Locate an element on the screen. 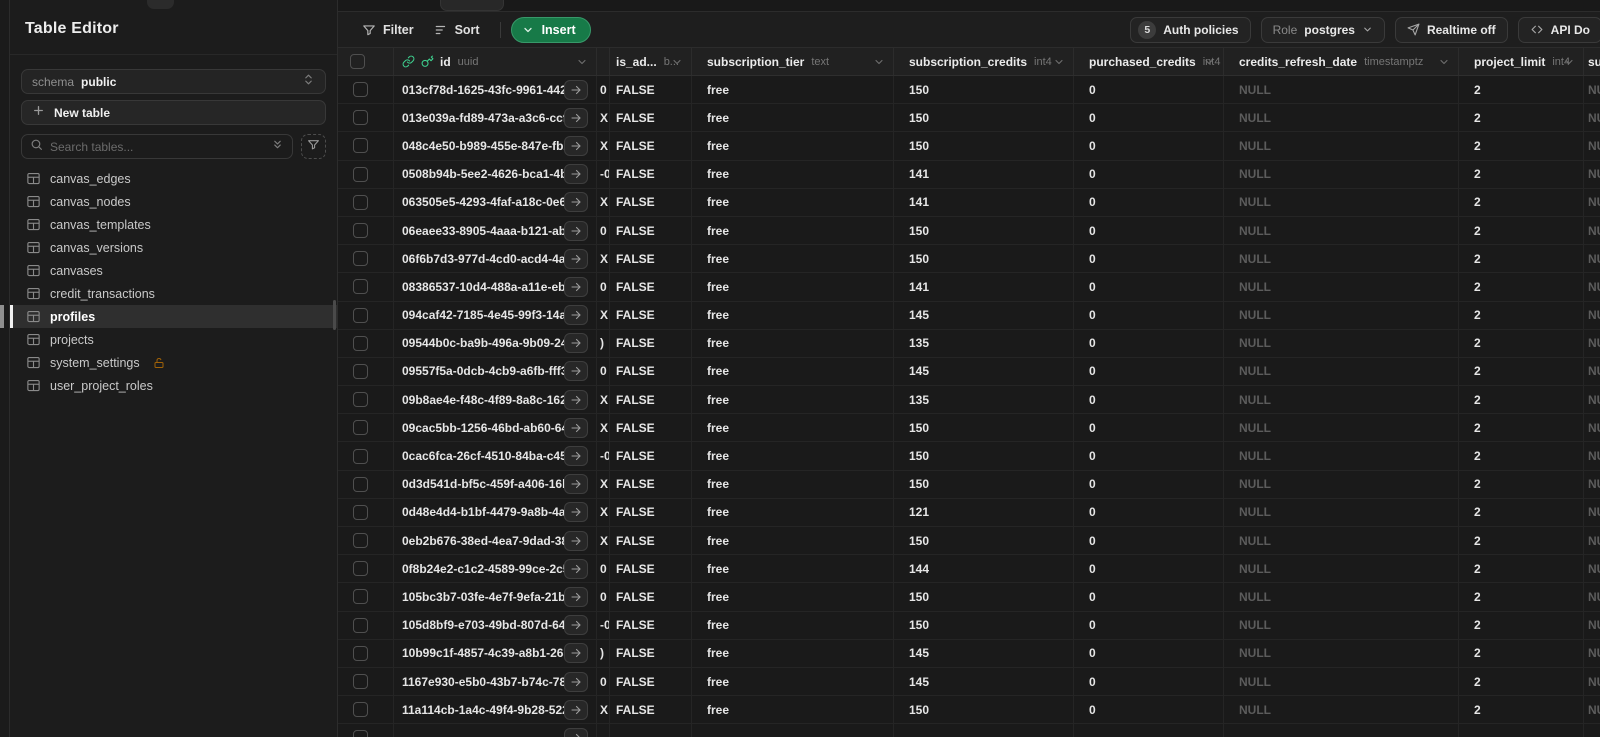  sidebar-item-user_project_roles: user_project_roles is located at coordinates (173, 385).